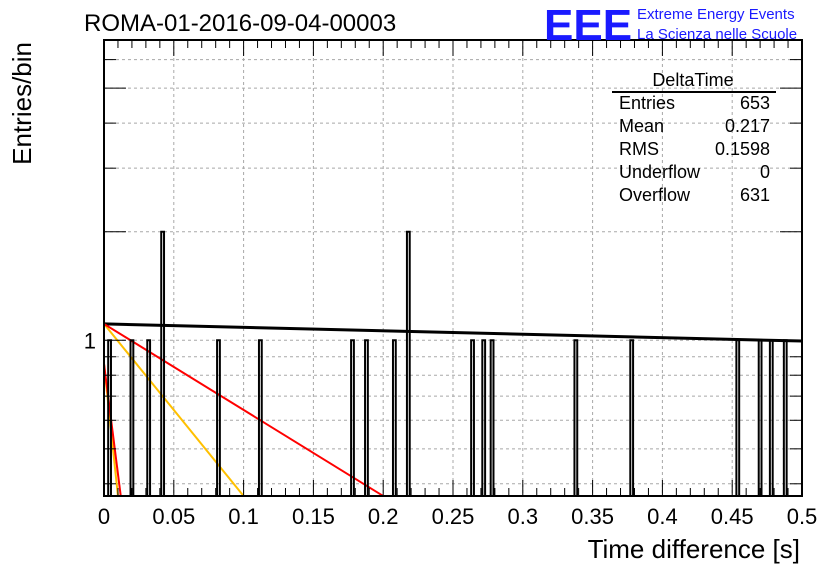 The image size is (836, 572). Describe the element at coordinates (694, 549) in the screenshot. I see `x-axis-label: Time difference [s]` at that location.